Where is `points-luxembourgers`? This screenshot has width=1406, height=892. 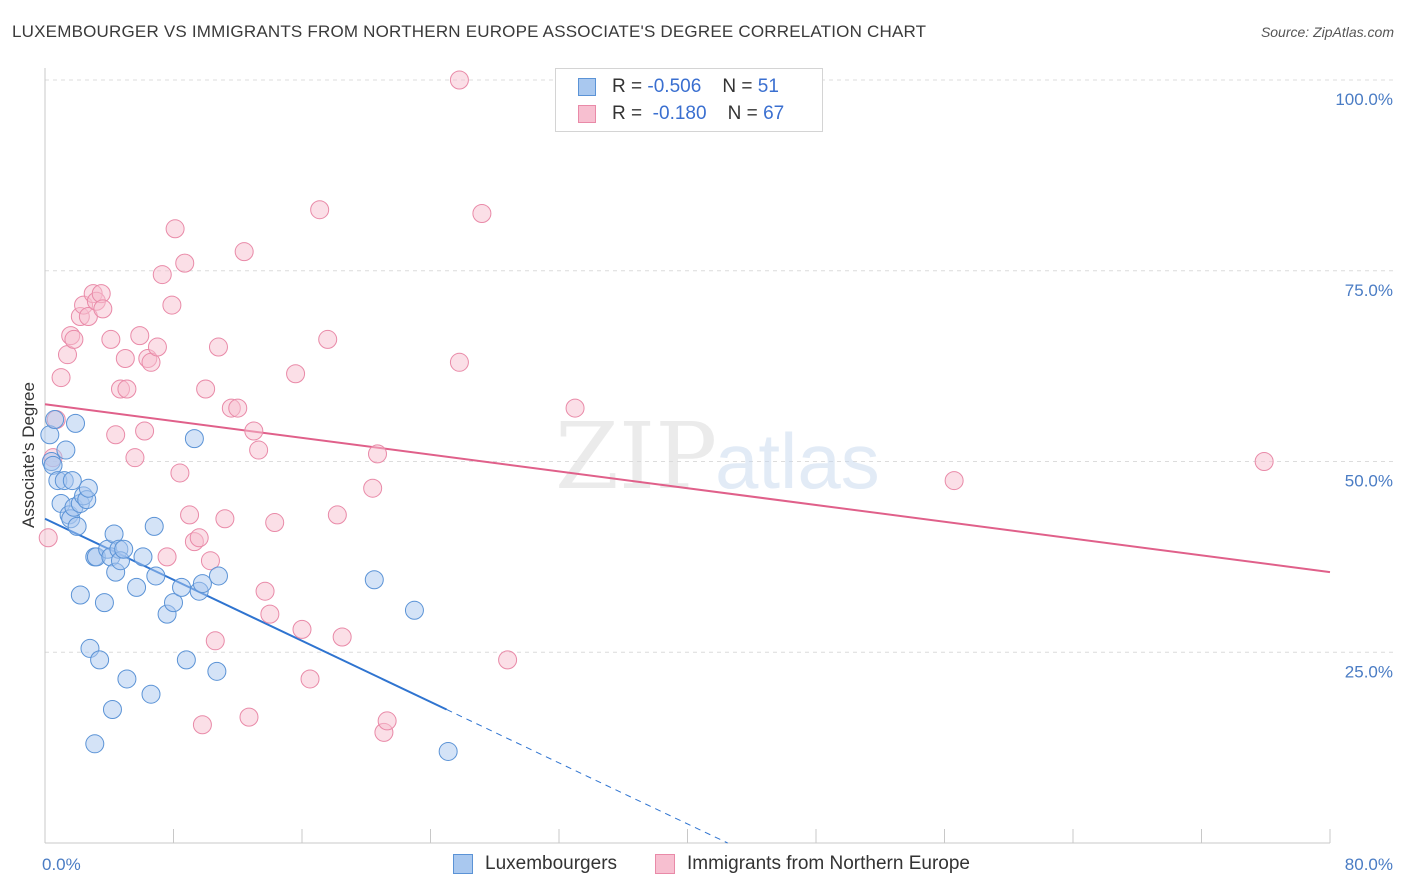
points-luxembourgers is located at coordinates (249, 585).